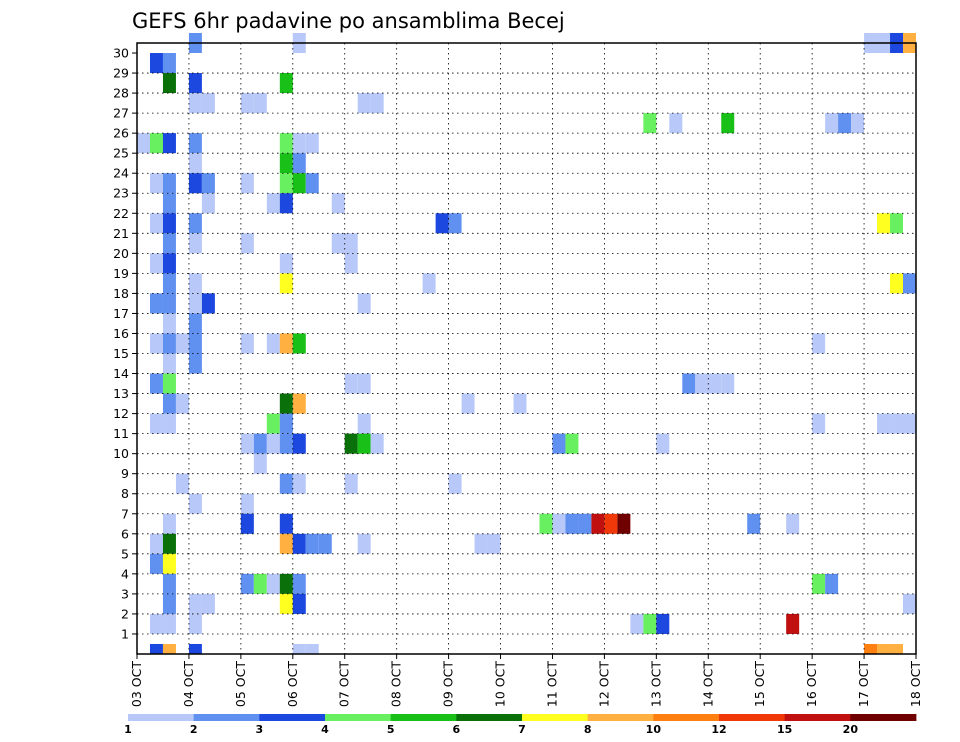  I want to click on y-tick-label: 30, so click(121, 53).